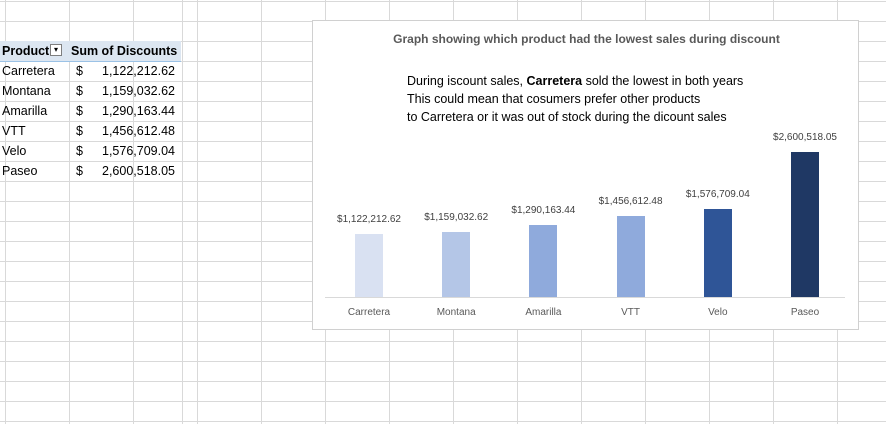 Image resolution: width=886 pixels, height=424 pixels. I want to click on pivot-row: Montana $1,159,032.62, so click(90, 91).